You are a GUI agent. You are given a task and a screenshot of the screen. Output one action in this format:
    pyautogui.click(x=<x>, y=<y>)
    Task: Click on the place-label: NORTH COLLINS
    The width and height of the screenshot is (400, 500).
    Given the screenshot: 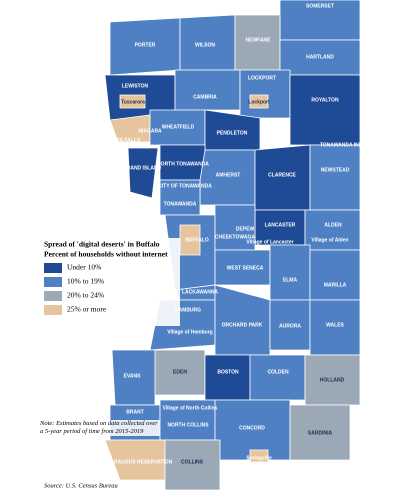 What is the action you would take?
    pyautogui.click(x=188, y=425)
    